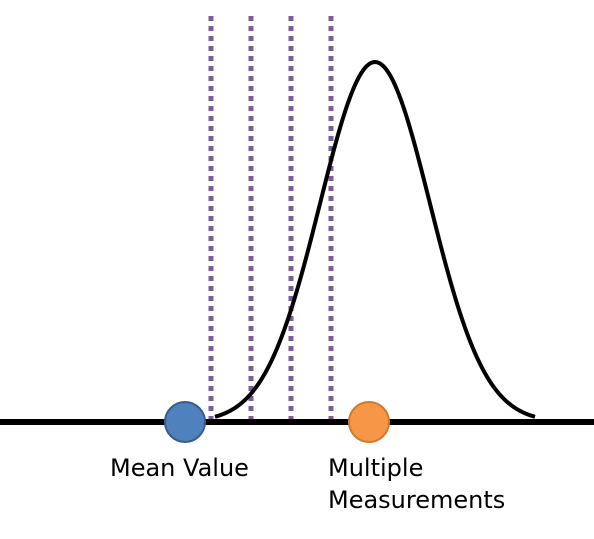 This screenshot has height=539, width=594. What do you see at coordinates (369, 422) in the screenshot?
I see `multiple-measurements-marker` at bounding box center [369, 422].